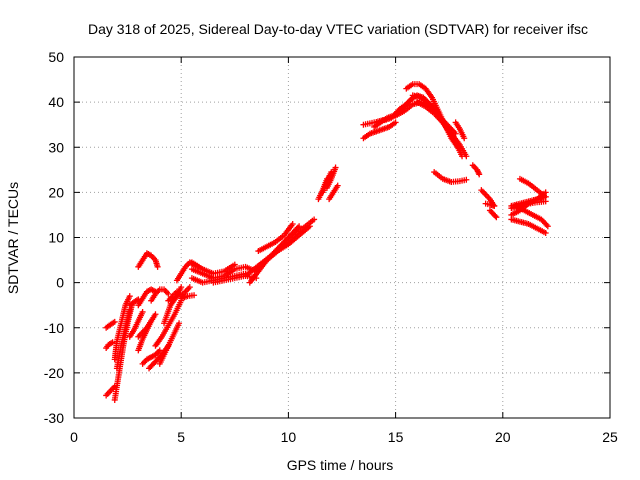  What do you see at coordinates (13, 238) in the screenshot?
I see `y-axis-title: SDTVAR / TECUs` at bounding box center [13, 238].